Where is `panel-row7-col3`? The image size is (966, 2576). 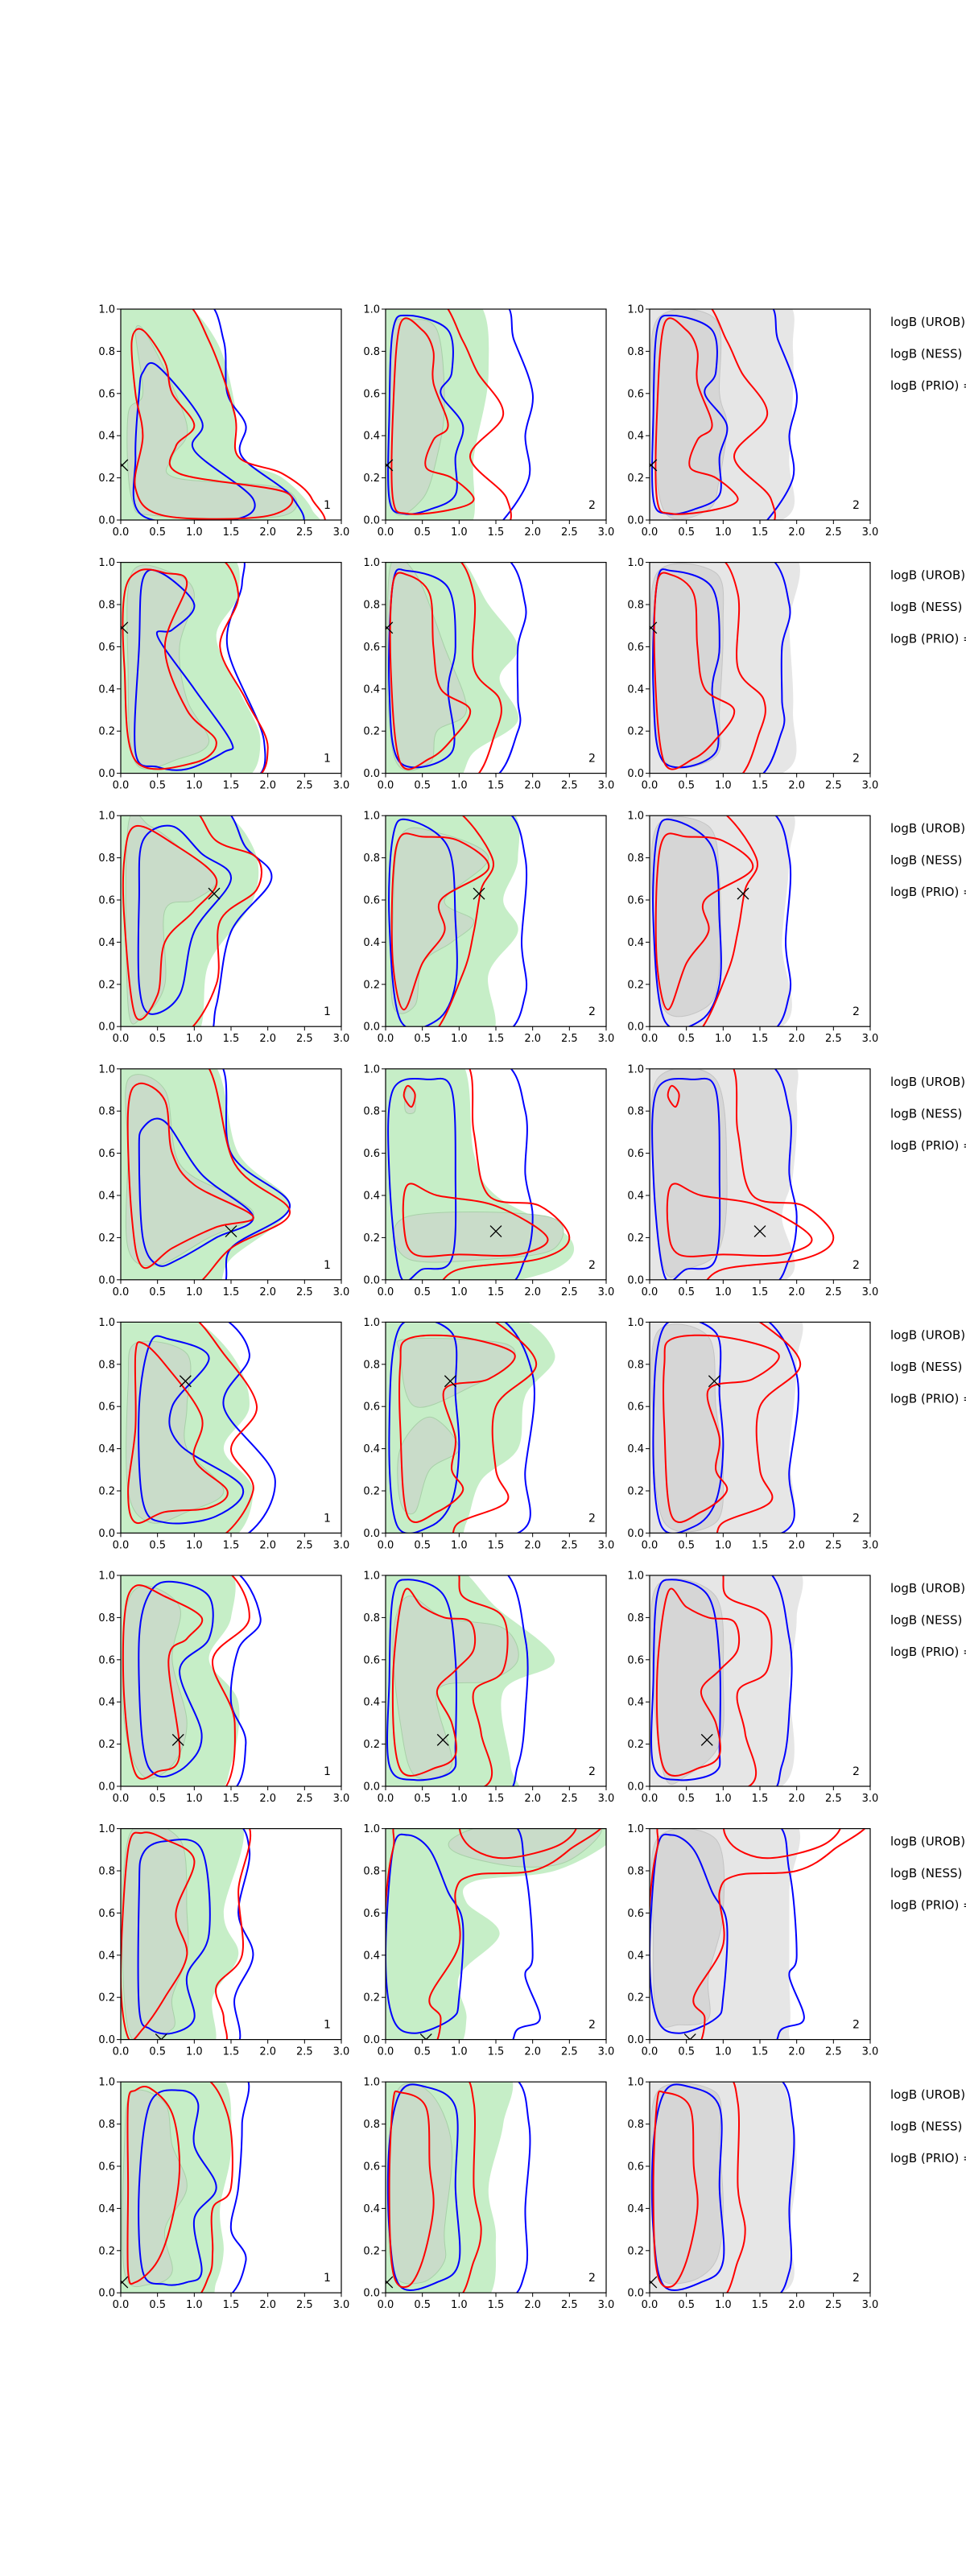 panel-row7-col3 is located at coordinates (758, 1934).